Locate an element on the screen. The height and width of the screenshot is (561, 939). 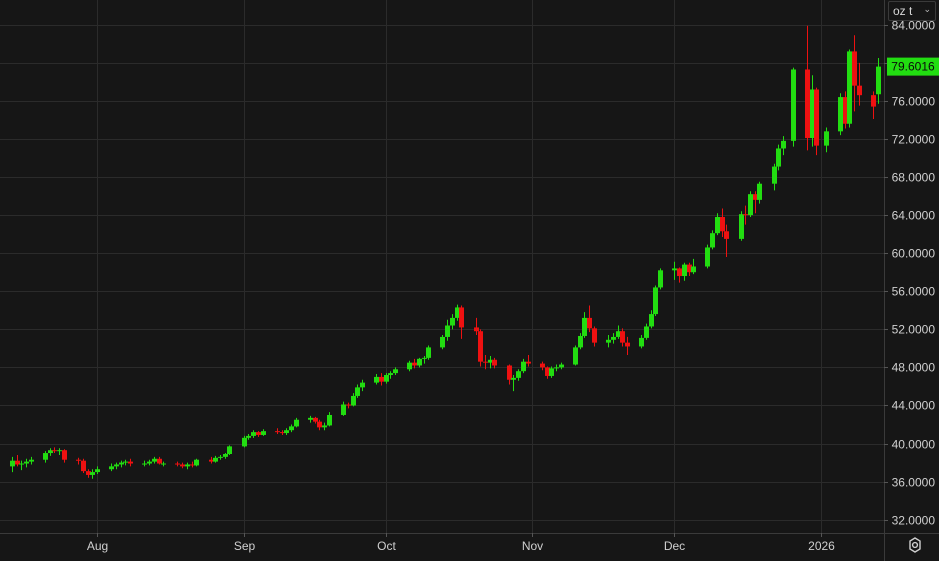
settings-button is located at coordinates (915, 545).